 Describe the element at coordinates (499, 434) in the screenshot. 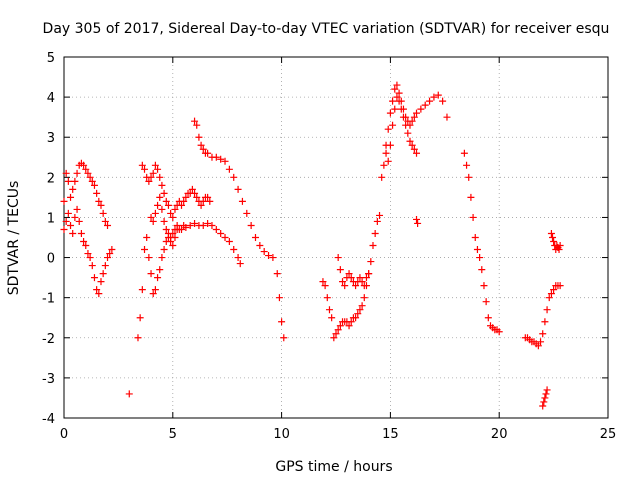

I see `x-tick-label: 20` at that location.